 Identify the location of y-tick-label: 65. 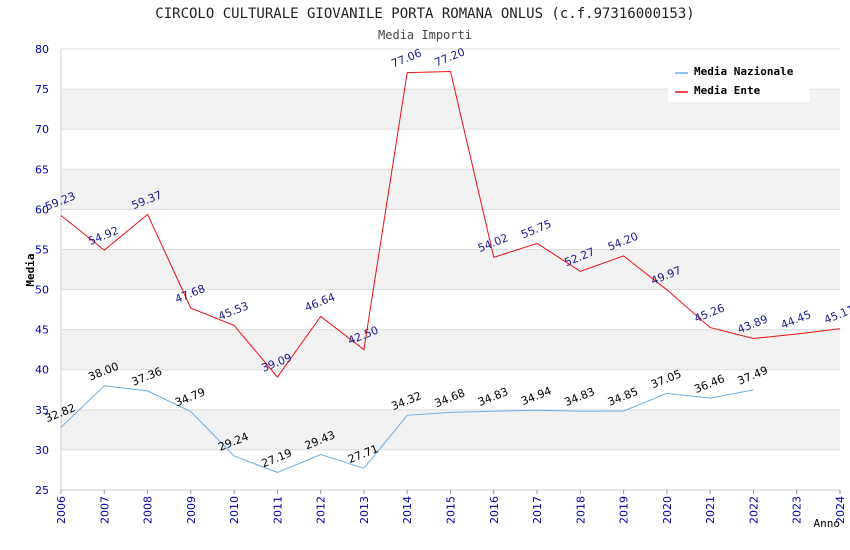
(42, 169).